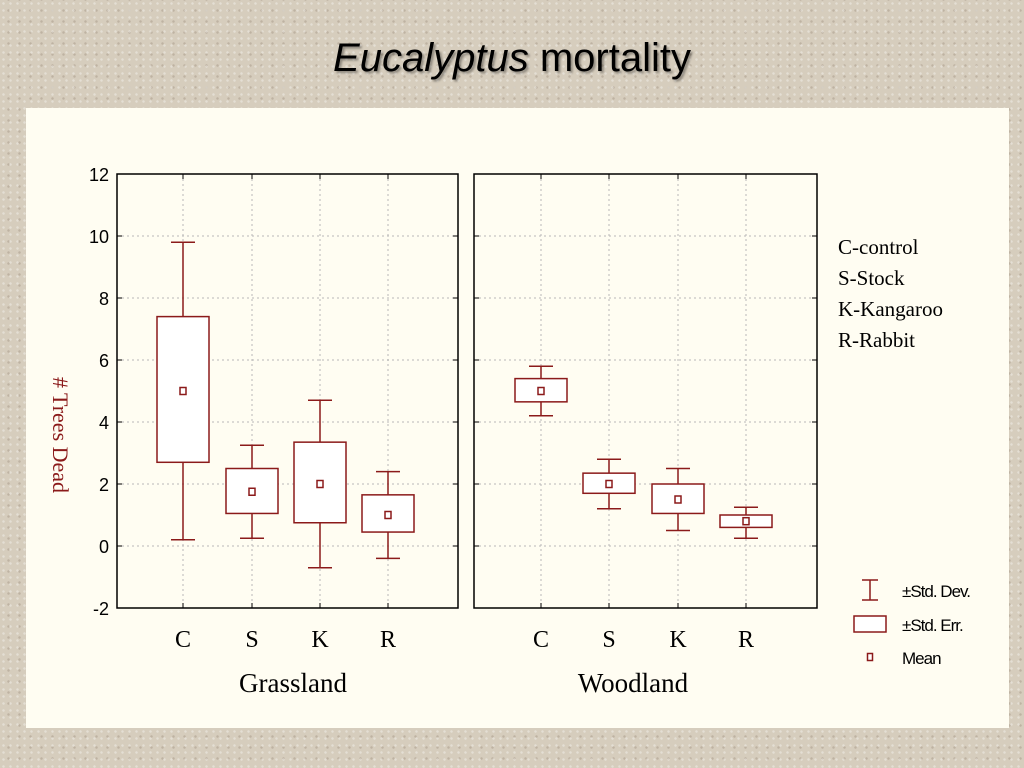  What do you see at coordinates (633, 683) in the screenshot?
I see `panel-label-woodland: Woodland` at bounding box center [633, 683].